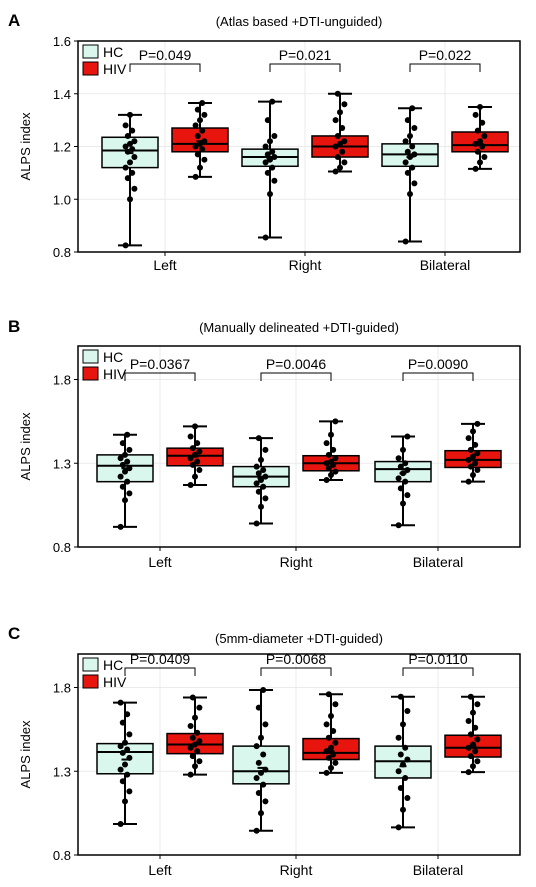 This screenshot has height=887, width=536. I want to click on y-tick-label: 1.8, so click(62, 380).